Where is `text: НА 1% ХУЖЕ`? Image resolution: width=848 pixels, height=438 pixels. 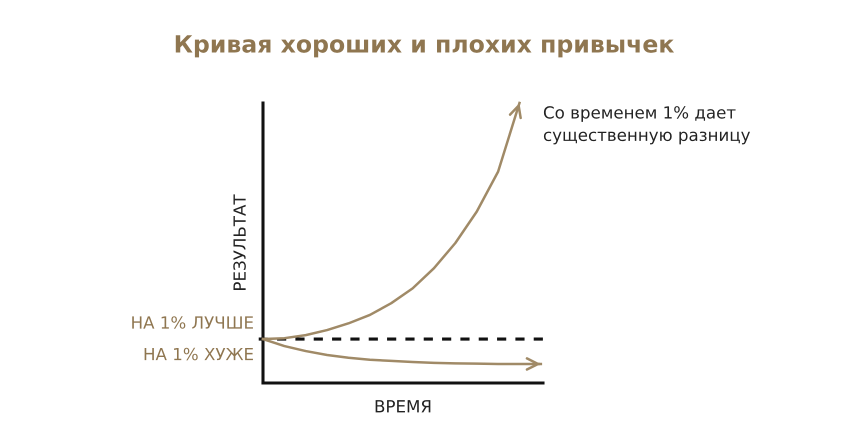
text: НА 1% ХУЖЕ is located at coordinates (198, 354).